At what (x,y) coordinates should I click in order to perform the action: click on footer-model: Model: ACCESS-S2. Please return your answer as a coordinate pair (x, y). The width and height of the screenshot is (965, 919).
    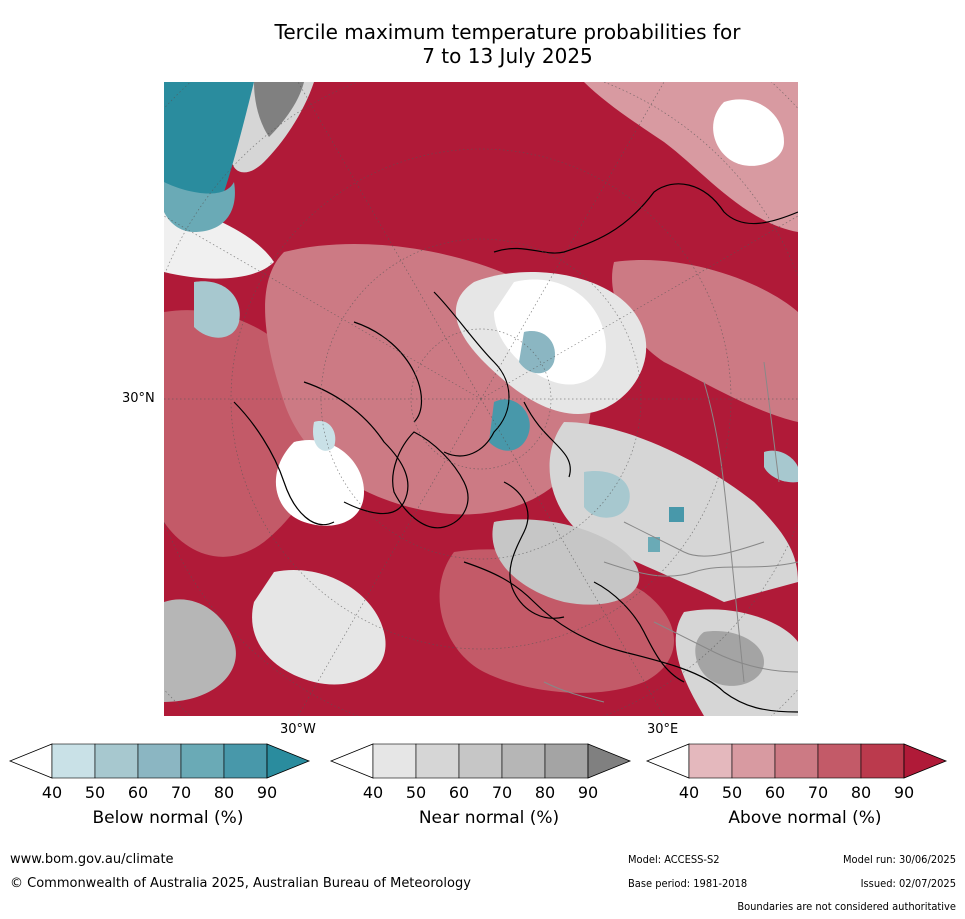
    Looking at the image, I should click on (674, 859).